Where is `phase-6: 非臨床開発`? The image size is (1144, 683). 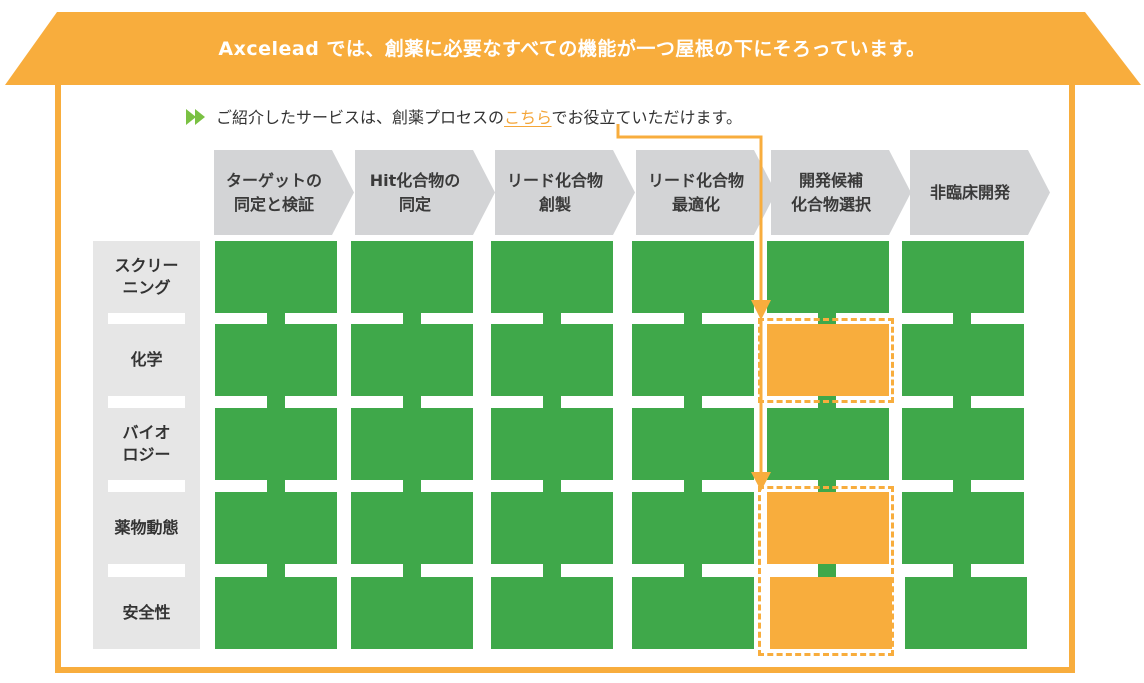 phase-6: 非臨床開発 is located at coordinates (980, 192).